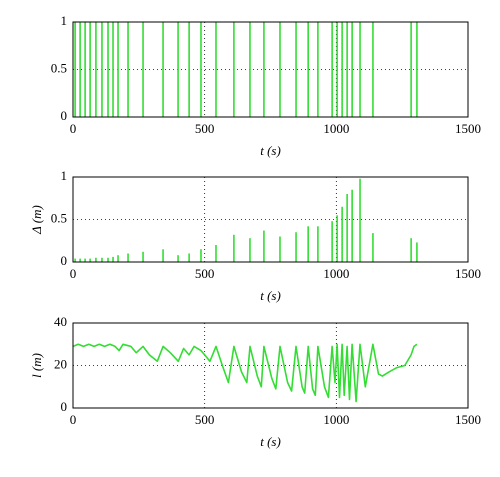  I want to click on y-axis-label: l (m), so click(36, 365).